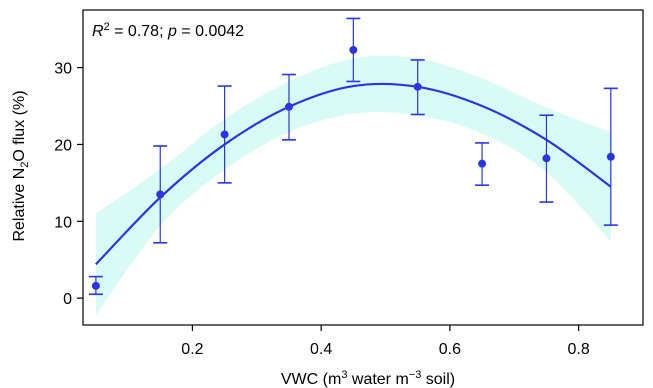 This screenshot has height=388, width=653. What do you see at coordinates (192, 349) in the screenshot?
I see `x-tick-label: 0.2` at bounding box center [192, 349].